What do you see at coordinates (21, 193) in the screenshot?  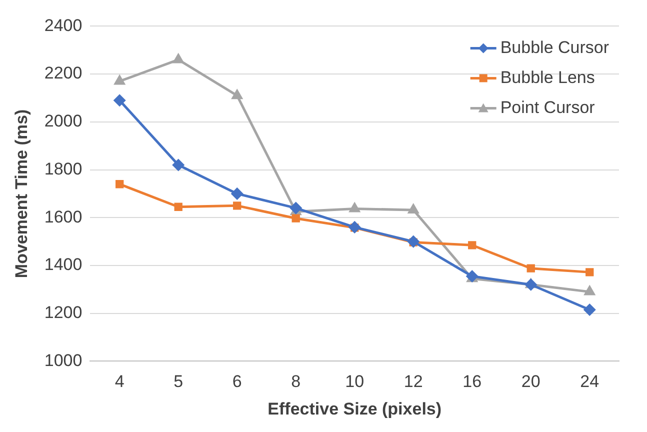 I see `y-axis-title: Movement Time (ms)` at bounding box center [21, 193].